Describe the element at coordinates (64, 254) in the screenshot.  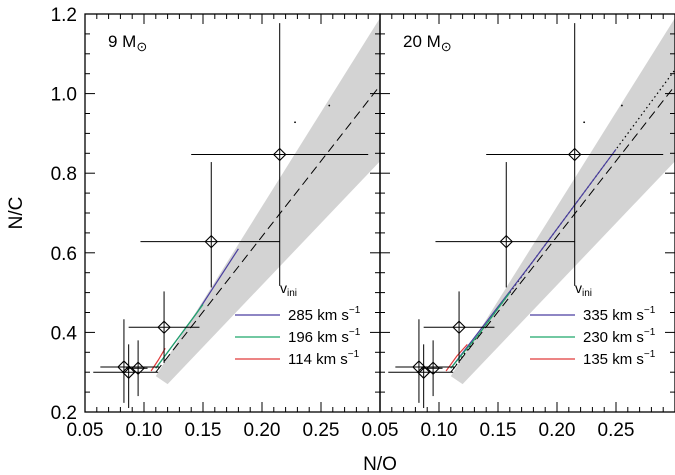
I see `y-tick-label: 0.6` at that location.